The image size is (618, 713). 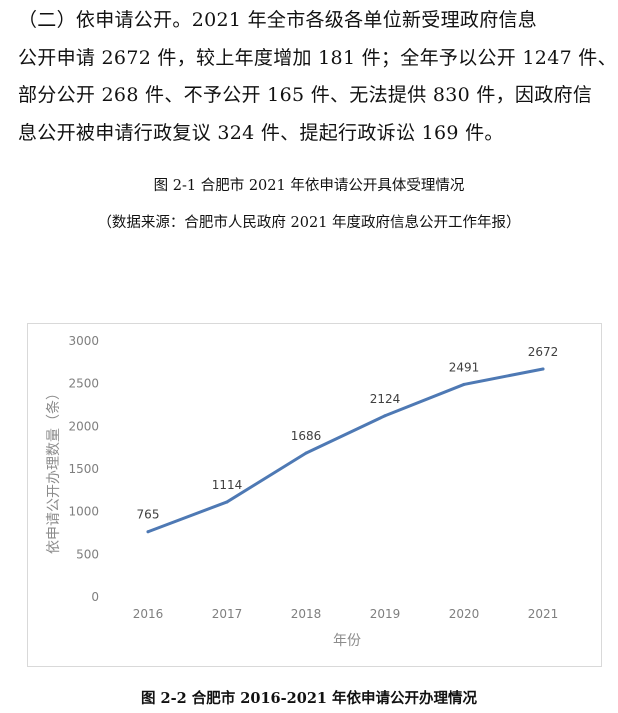 What do you see at coordinates (309, 223) in the screenshot?
I see `figure1-source-note: （数据来源：合肥市人民政府 2021 年度政府信息公开工作年报）` at bounding box center [309, 223].